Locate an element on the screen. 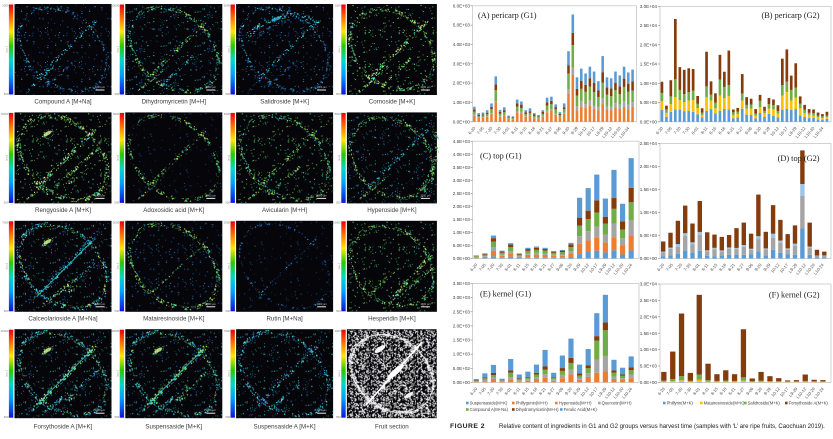  svg-text: (A) pericarp (G1) is located at coordinates (507, 15).